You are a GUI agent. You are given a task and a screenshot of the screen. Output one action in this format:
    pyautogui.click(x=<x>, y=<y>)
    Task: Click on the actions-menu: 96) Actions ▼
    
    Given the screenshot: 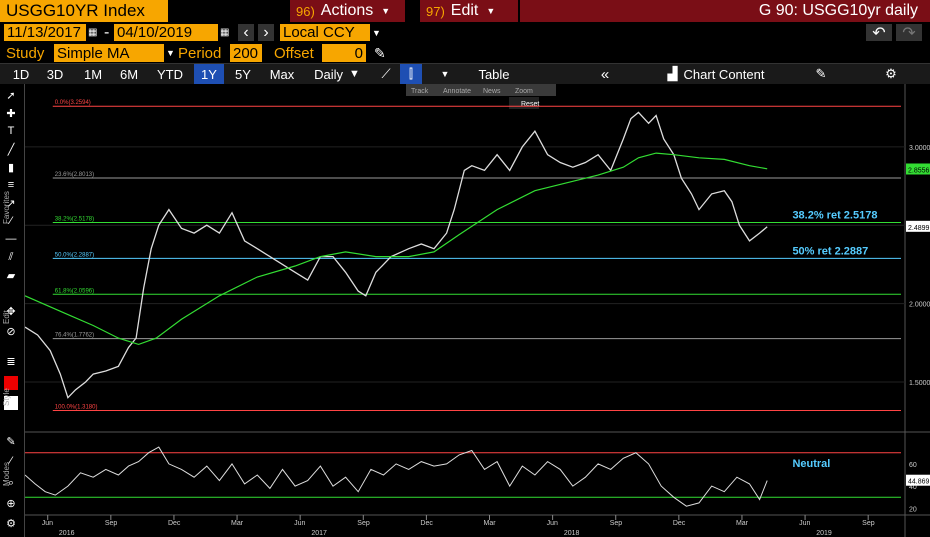 What is the action you would take?
    pyautogui.click(x=347, y=11)
    